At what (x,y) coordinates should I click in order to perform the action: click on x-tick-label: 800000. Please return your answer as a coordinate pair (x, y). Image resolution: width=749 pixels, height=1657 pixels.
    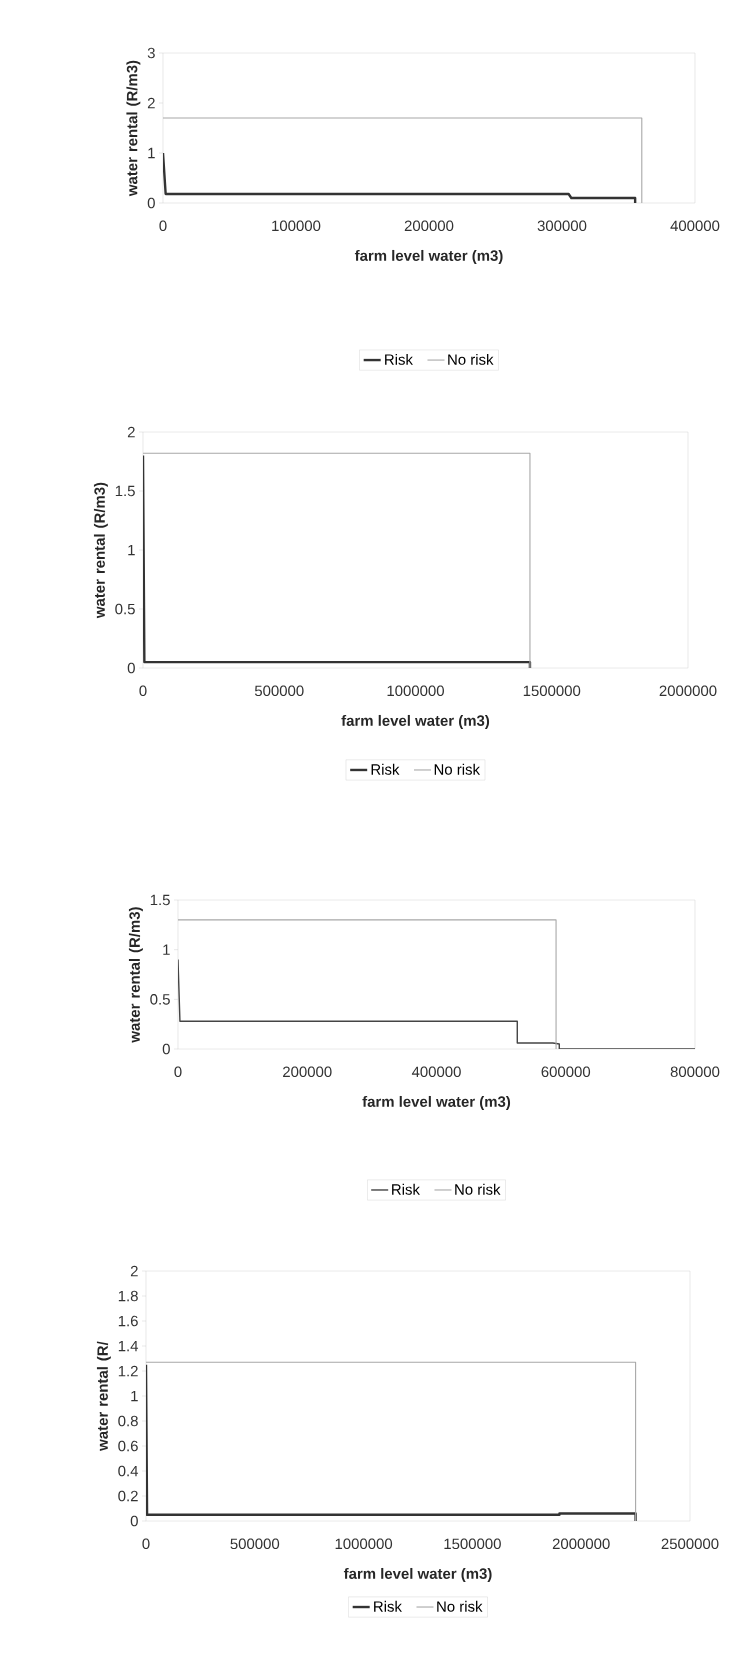
    Looking at the image, I should click on (695, 1072).